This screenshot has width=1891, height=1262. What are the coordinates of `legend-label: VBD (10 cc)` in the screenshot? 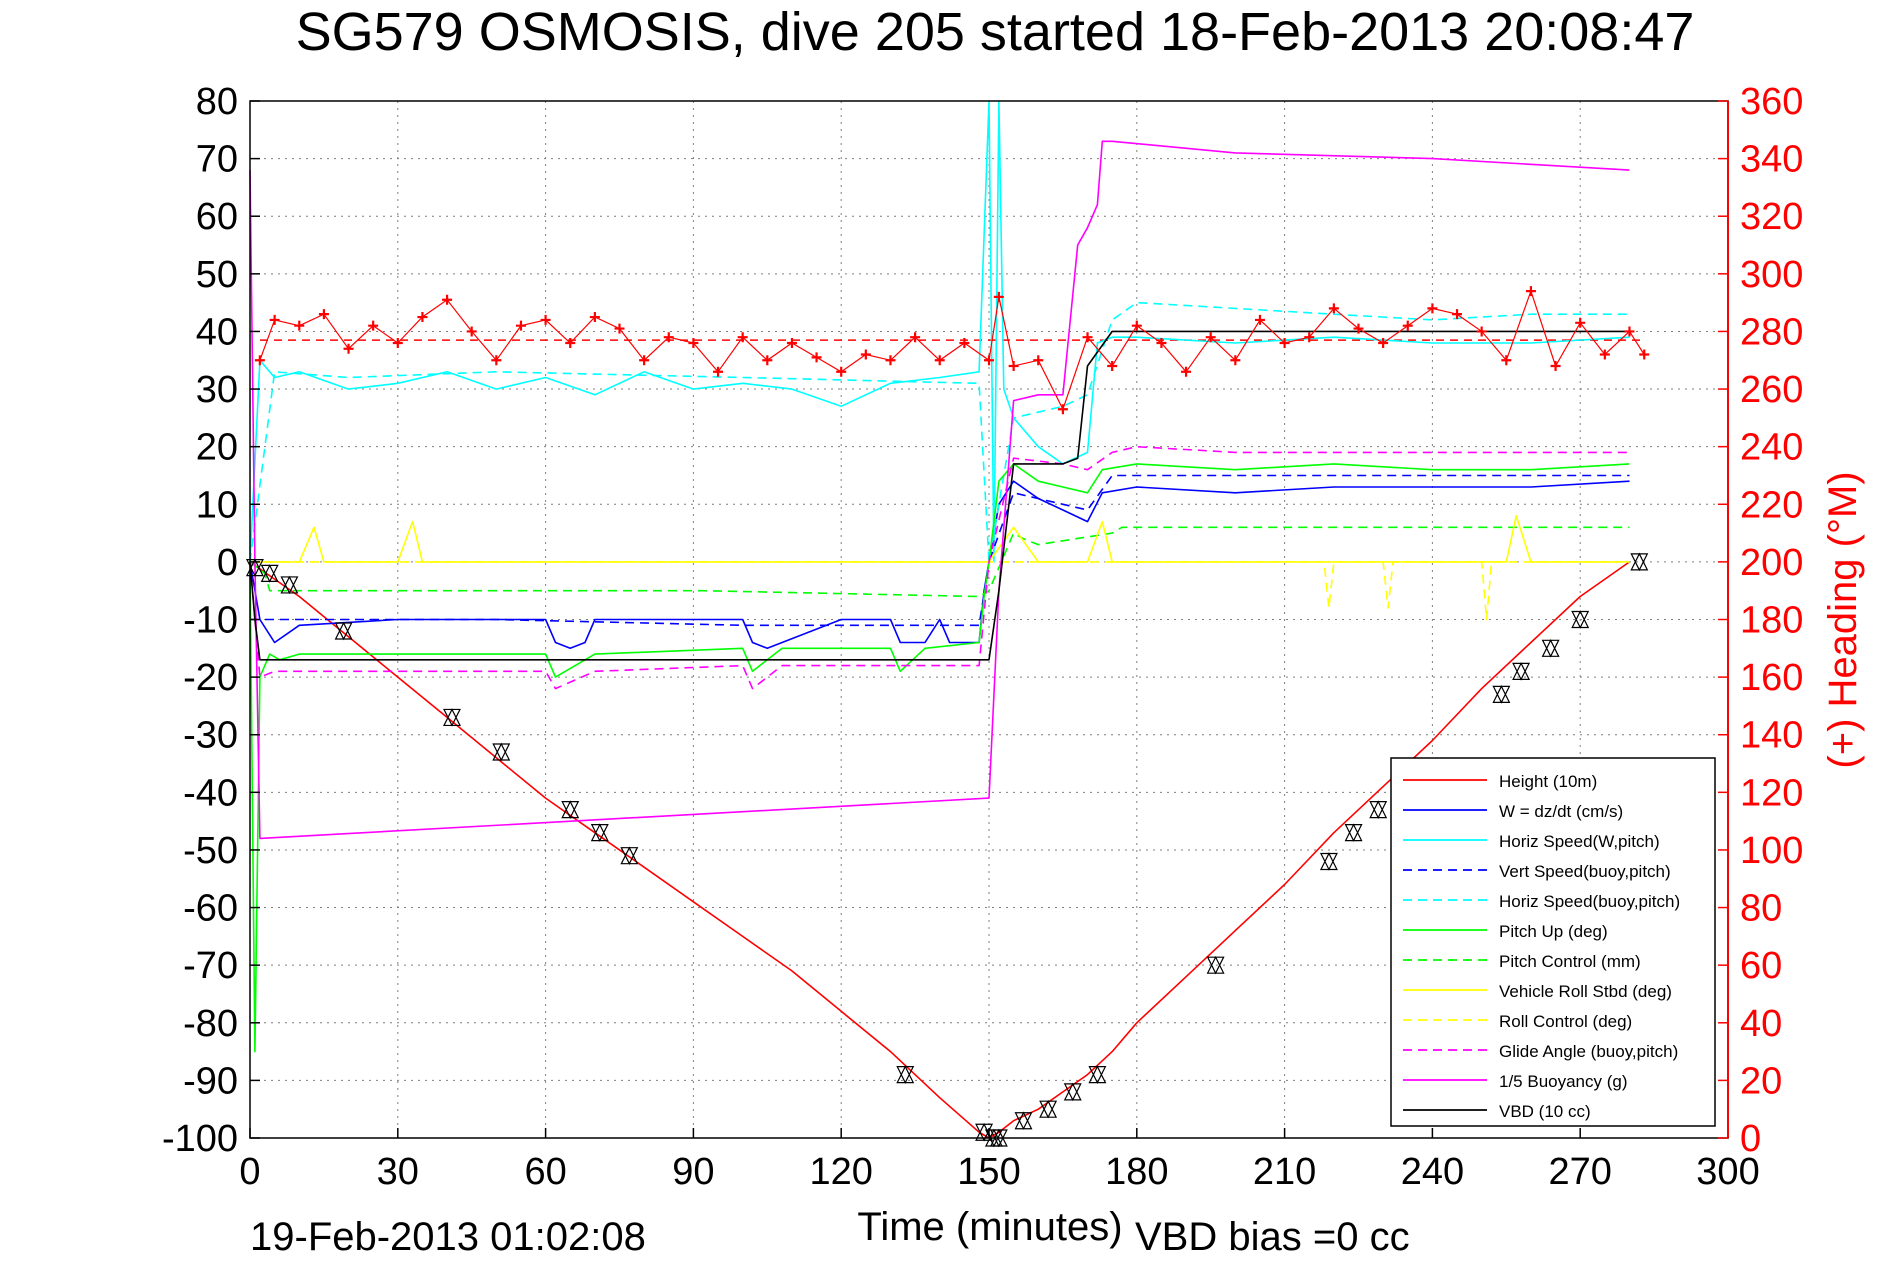 It's located at (1545, 1111).